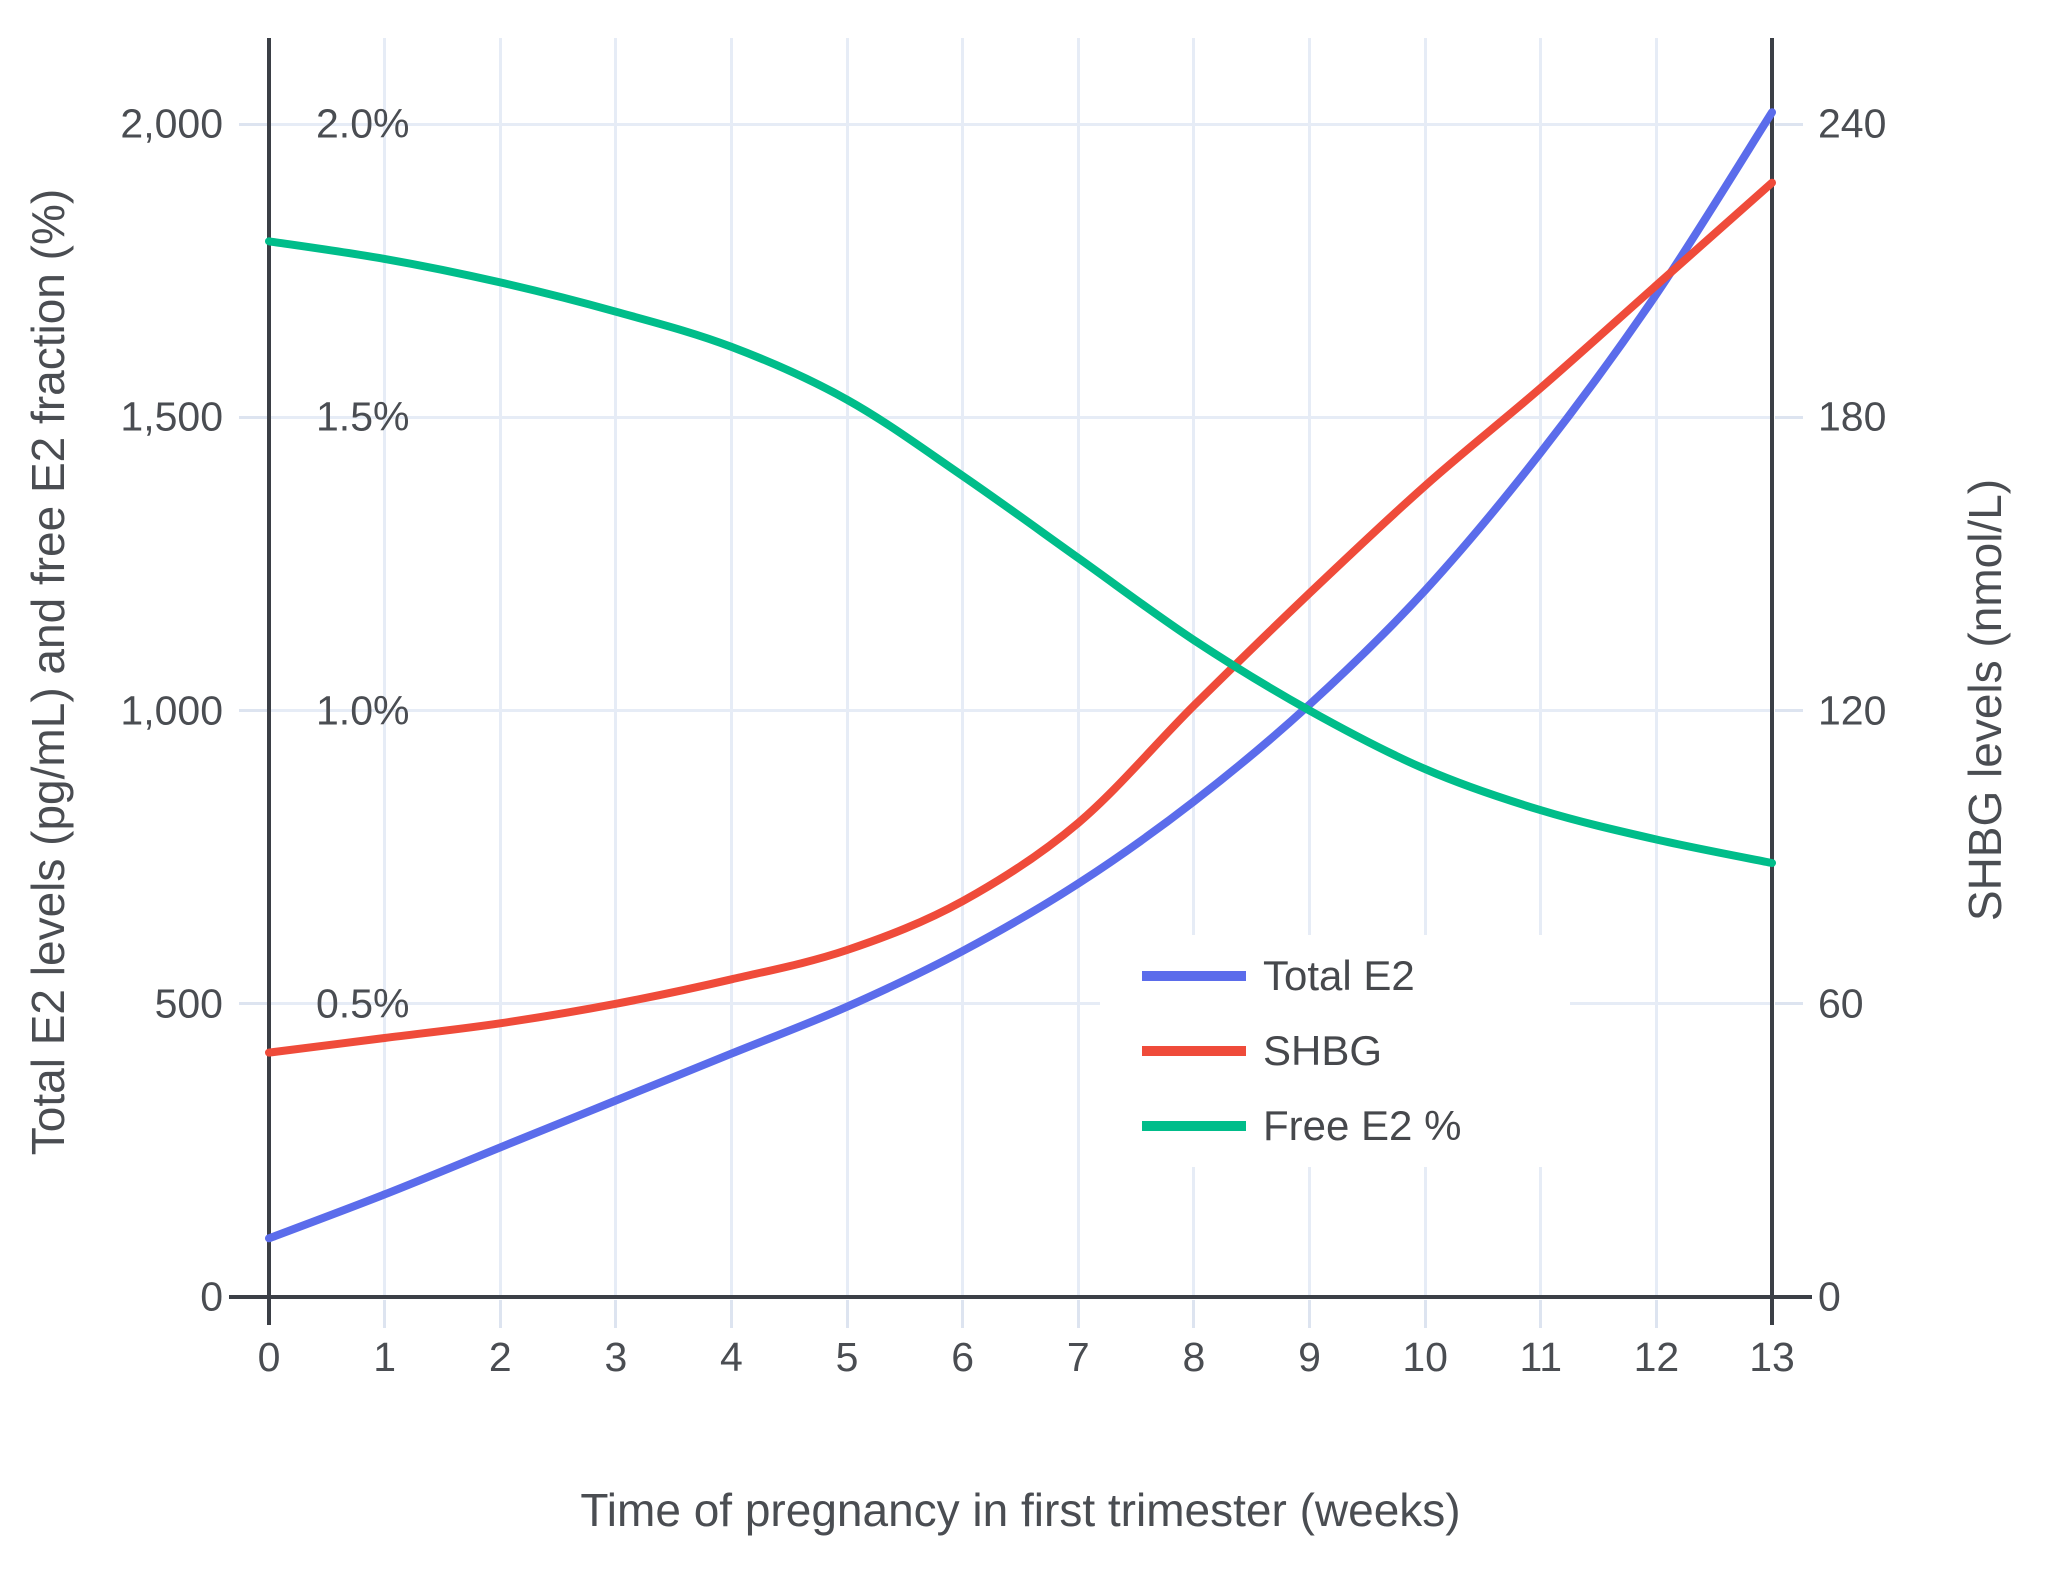 The image size is (2048, 1583). What do you see at coordinates (1852, 123) in the screenshot?
I see `y-right-tick-label-240: 240` at bounding box center [1852, 123].